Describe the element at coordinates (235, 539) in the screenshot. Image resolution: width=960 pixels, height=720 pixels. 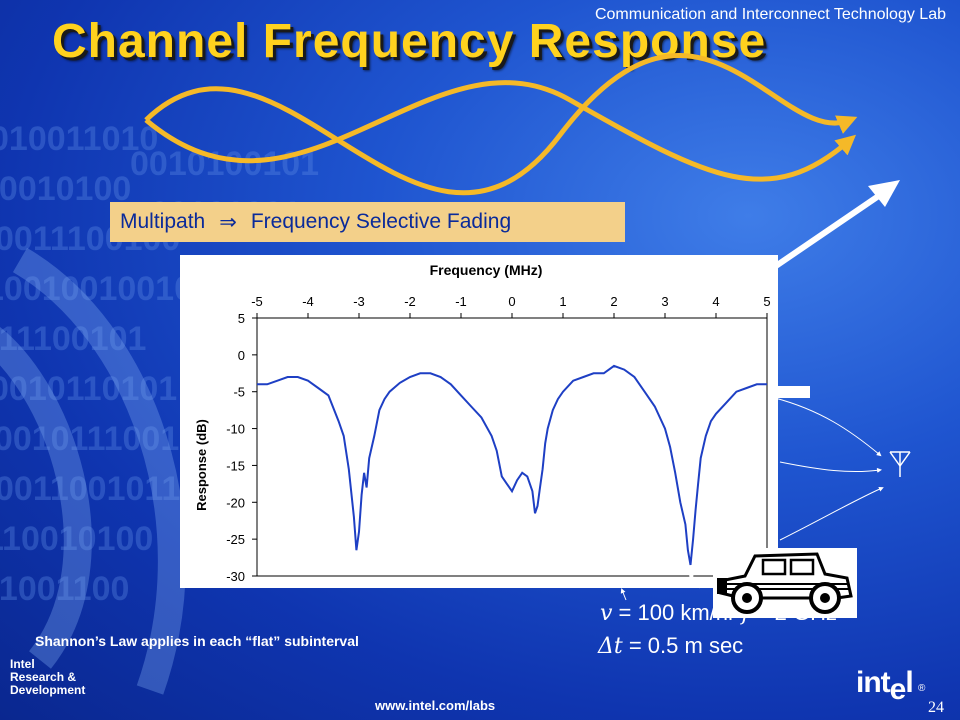
I see `y-tick-label: -25` at that location.